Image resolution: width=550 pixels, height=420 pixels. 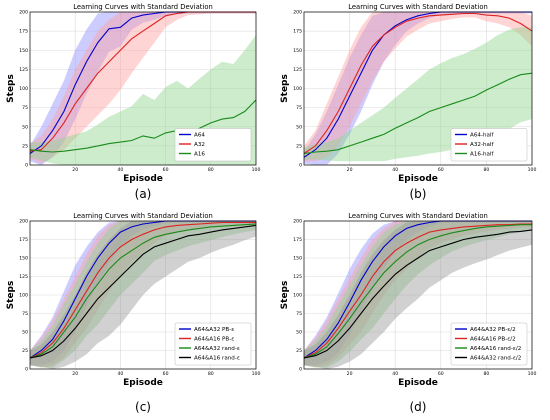 What do you see at coordinates (217, 359) in the screenshot?
I see `legend-label: A64&A16 rand-ε` at bounding box center [217, 359].